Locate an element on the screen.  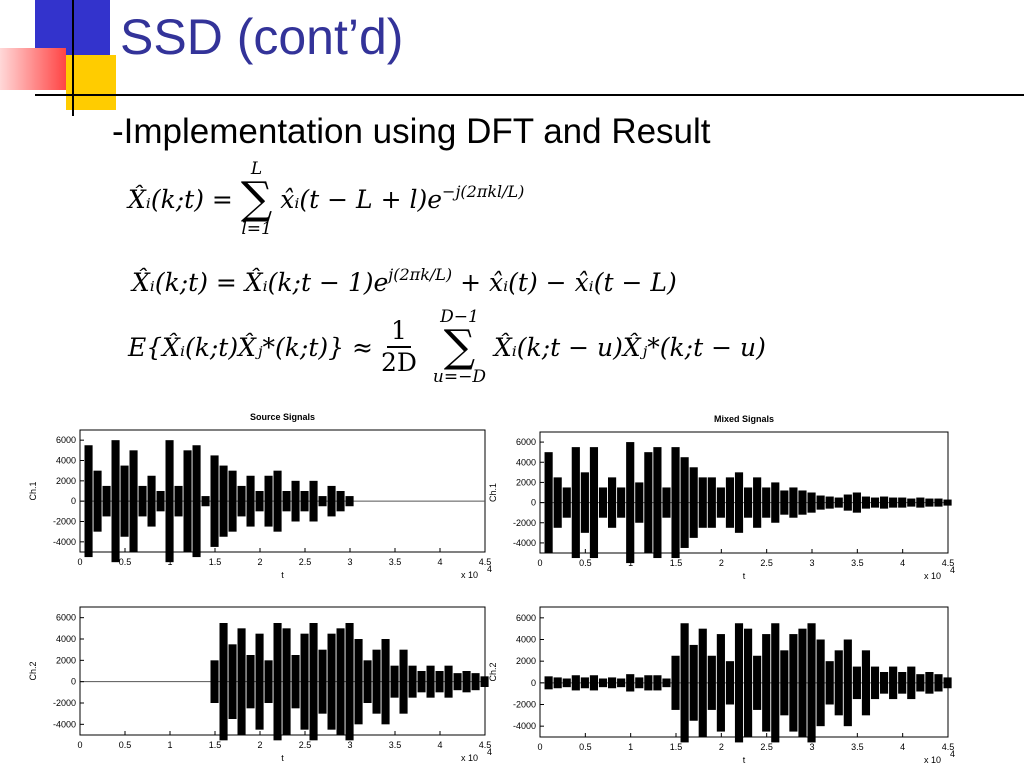
x-tick-label: 0 is located at coordinates (539, 563).